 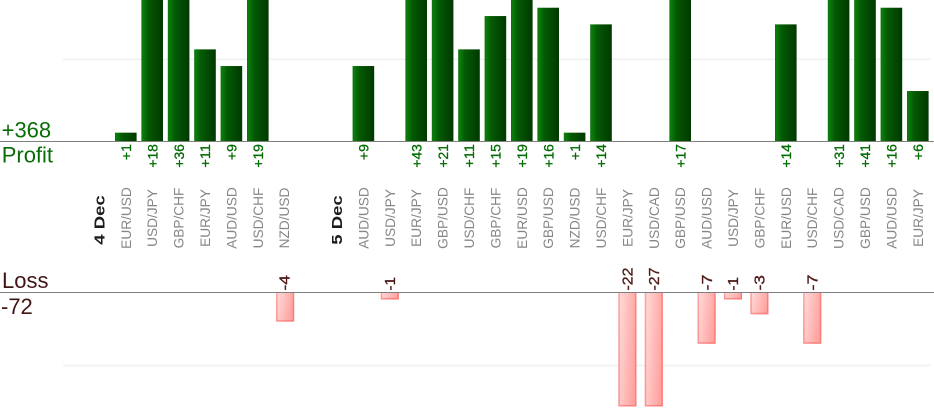 What do you see at coordinates (866, 156) in the screenshot?
I see `svg-text: +41` at bounding box center [866, 156].